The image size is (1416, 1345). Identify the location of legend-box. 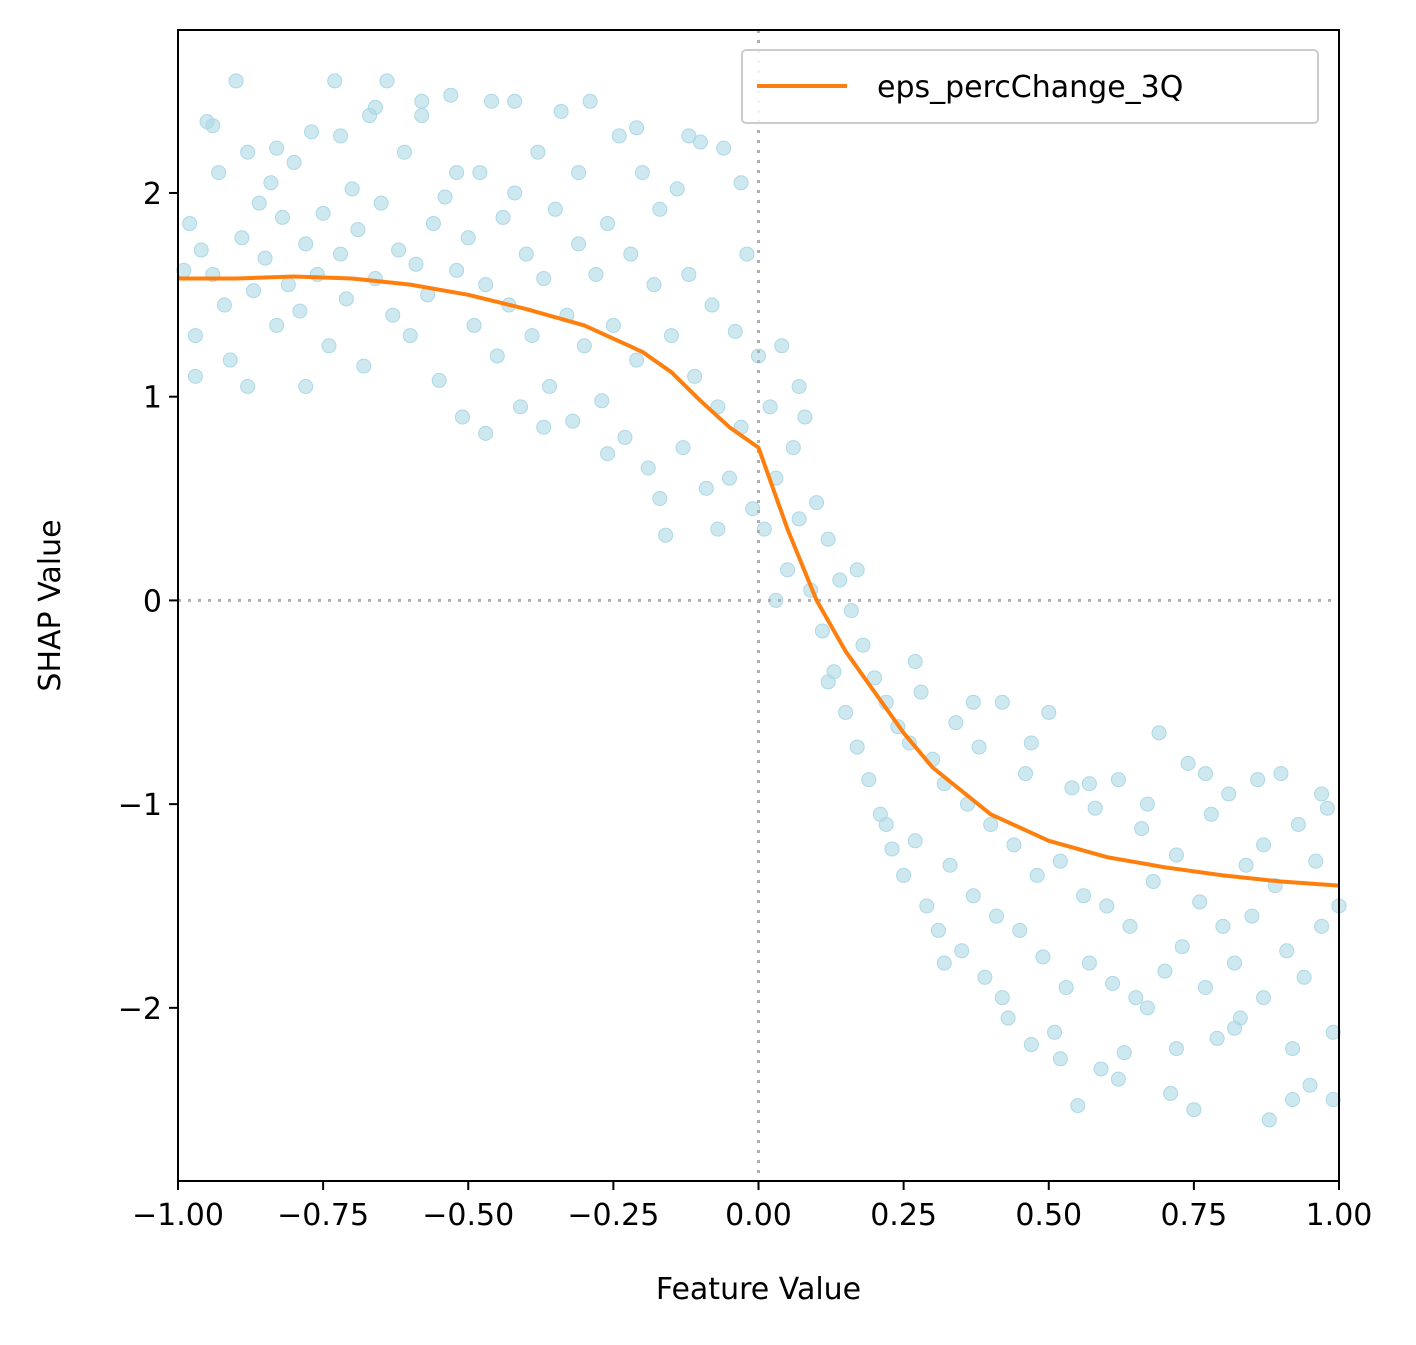
(1030, 86).